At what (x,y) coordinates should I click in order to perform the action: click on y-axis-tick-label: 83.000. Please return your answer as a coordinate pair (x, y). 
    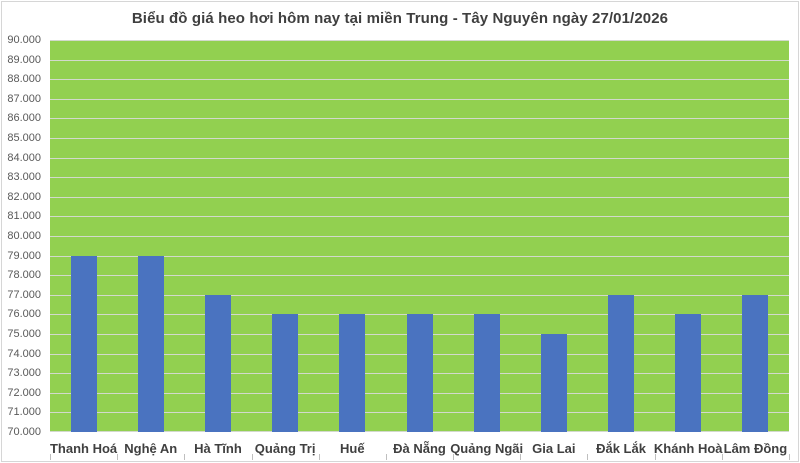
    Looking at the image, I should click on (24, 177).